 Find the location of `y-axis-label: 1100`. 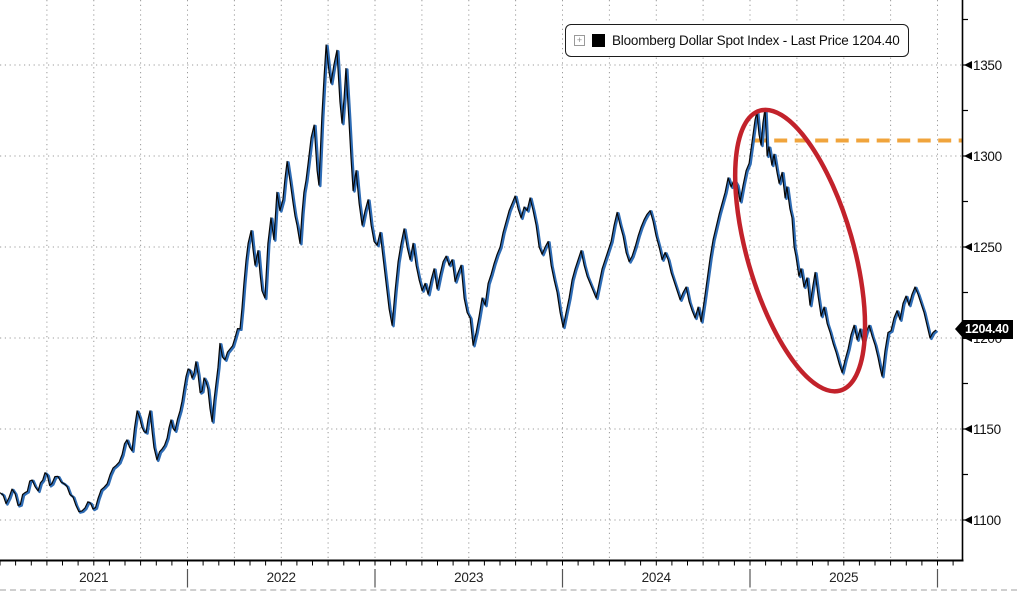

y-axis-label: 1100 is located at coordinates (982, 520).